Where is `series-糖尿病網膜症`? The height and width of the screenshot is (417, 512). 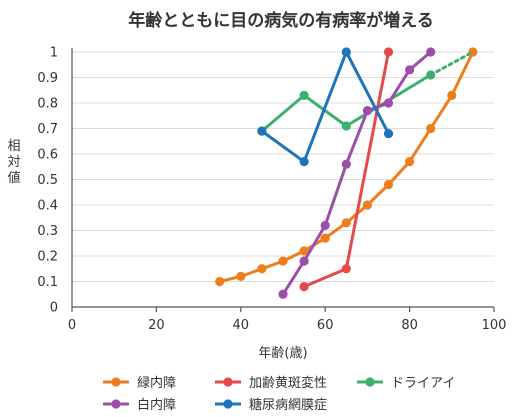
series-糖尿病網膜症 is located at coordinates (325, 107).